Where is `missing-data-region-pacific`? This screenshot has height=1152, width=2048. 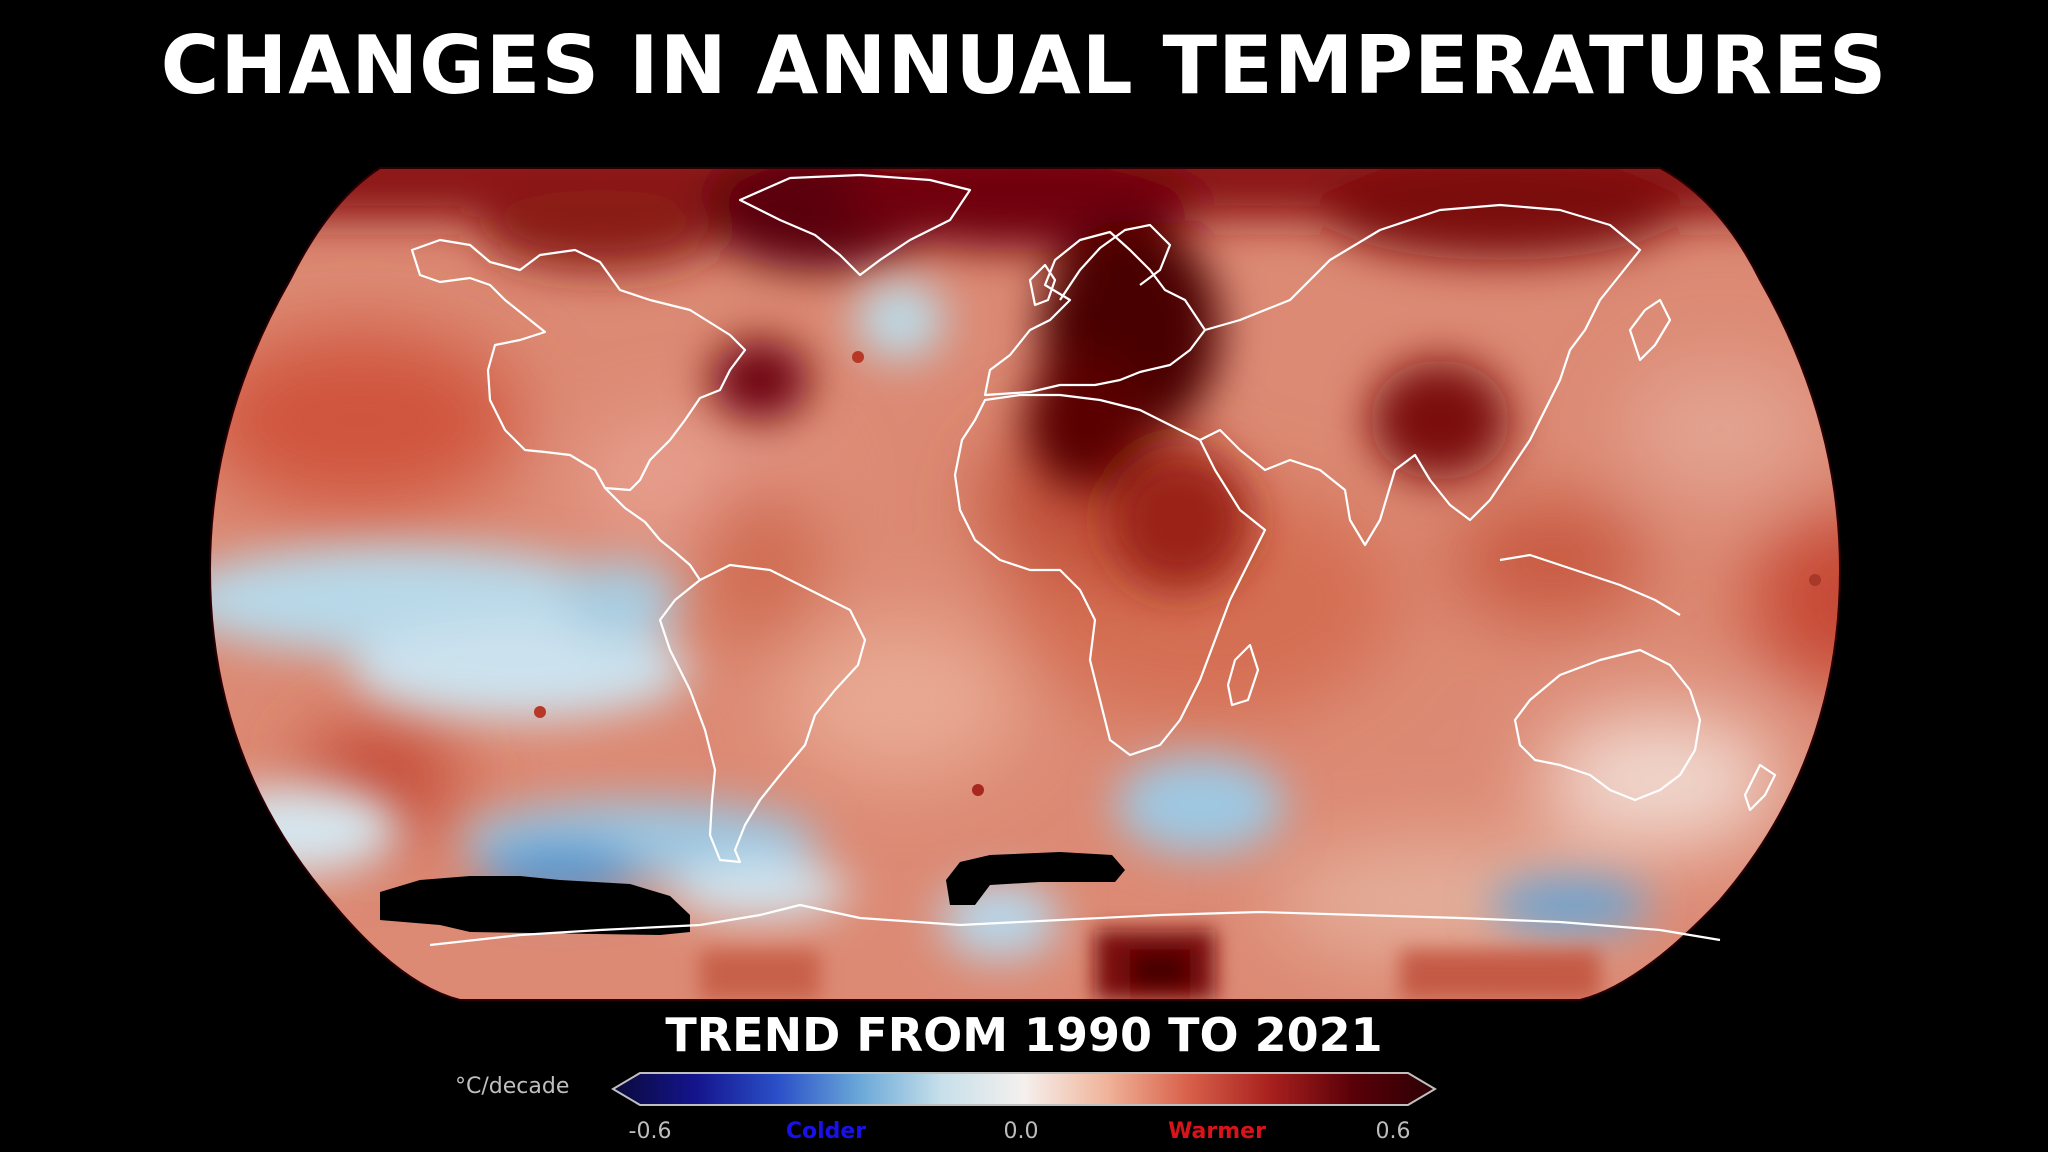 missing-data-region-pacific is located at coordinates (535, 905).